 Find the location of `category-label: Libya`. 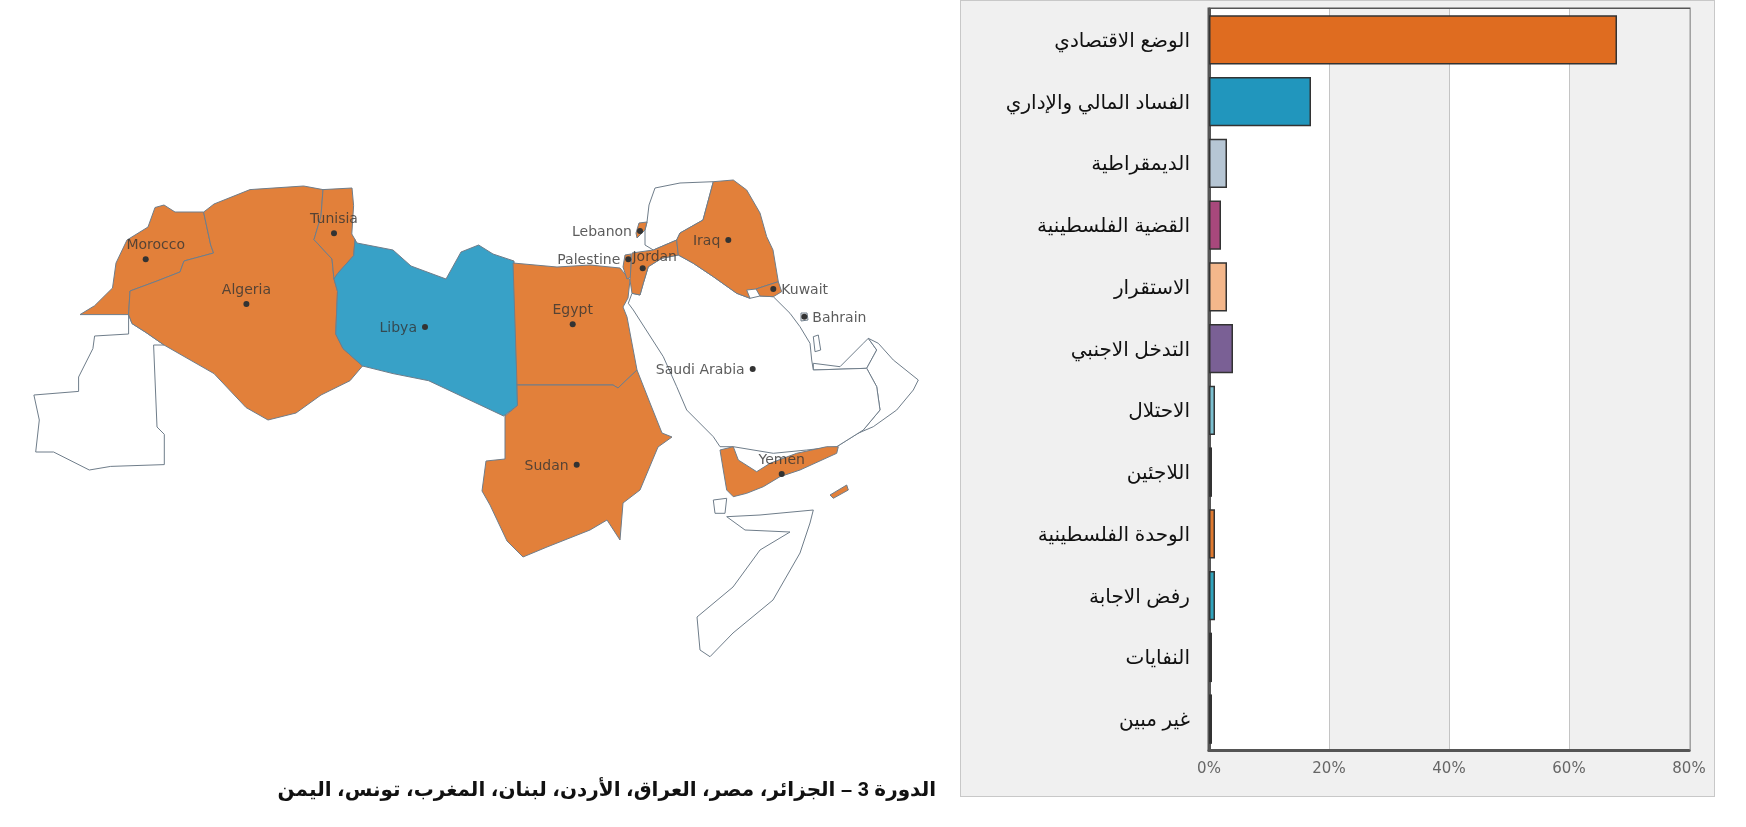

category-label: Libya is located at coordinates (398, 327).